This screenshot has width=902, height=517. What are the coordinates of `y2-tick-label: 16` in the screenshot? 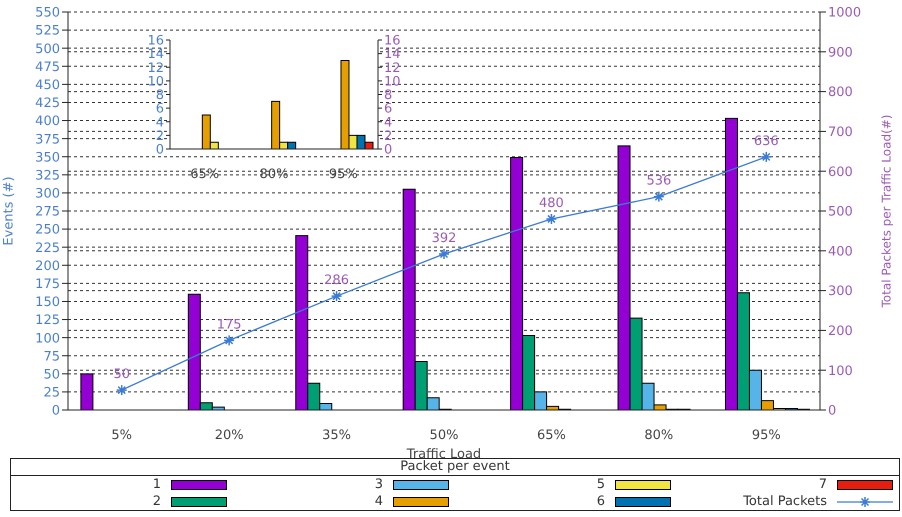 It's located at (392, 41).